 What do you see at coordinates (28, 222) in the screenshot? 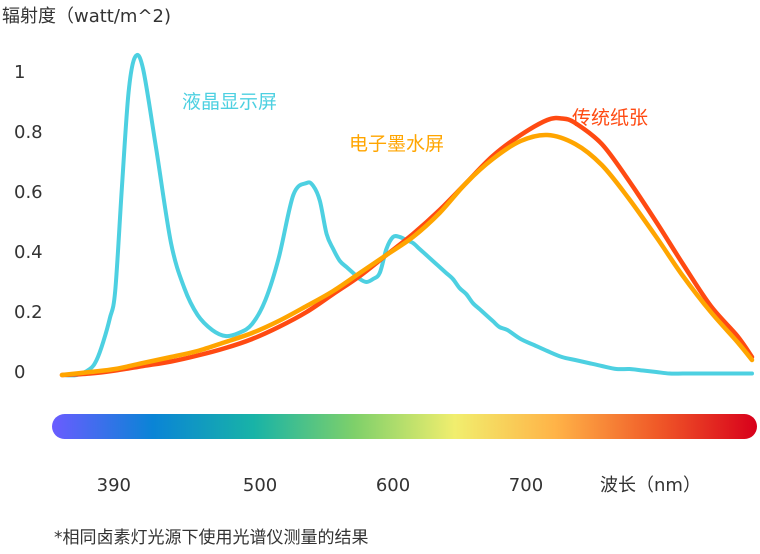
I see `y-tick-labels: 0 0.2 0.4 0.6 0.8 1` at bounding box center [28, 222].